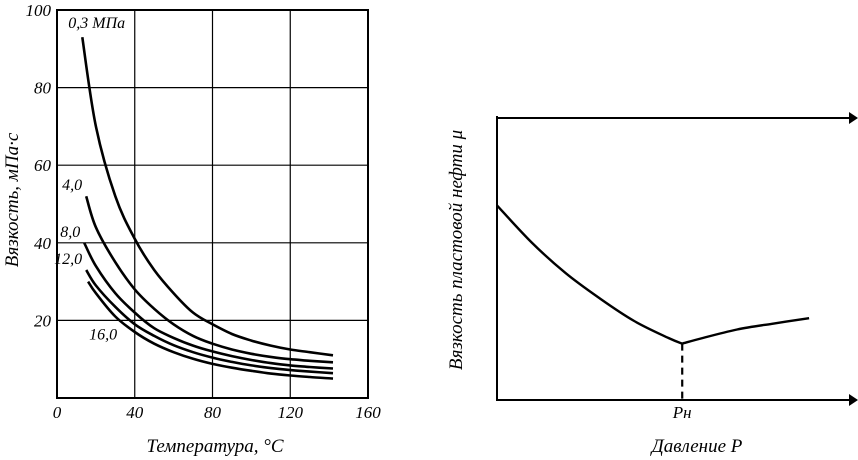 This screenshot has width=858, height=460. I want to click on y-tick-label: 40, so click(43, 243).